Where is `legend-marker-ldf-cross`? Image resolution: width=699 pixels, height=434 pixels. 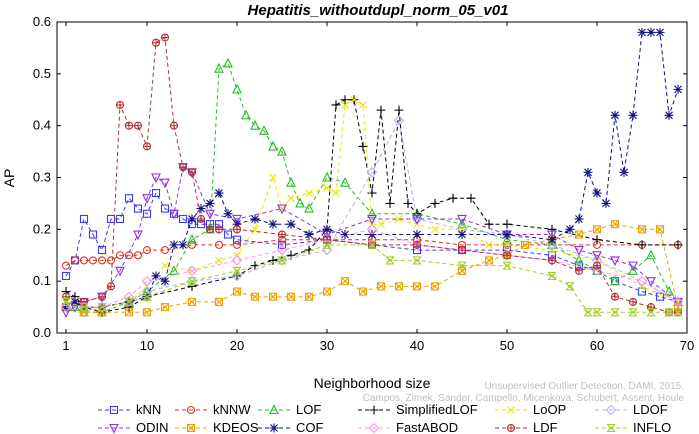 legend-marker-ldf-cross is located at coordinates (511, 428).